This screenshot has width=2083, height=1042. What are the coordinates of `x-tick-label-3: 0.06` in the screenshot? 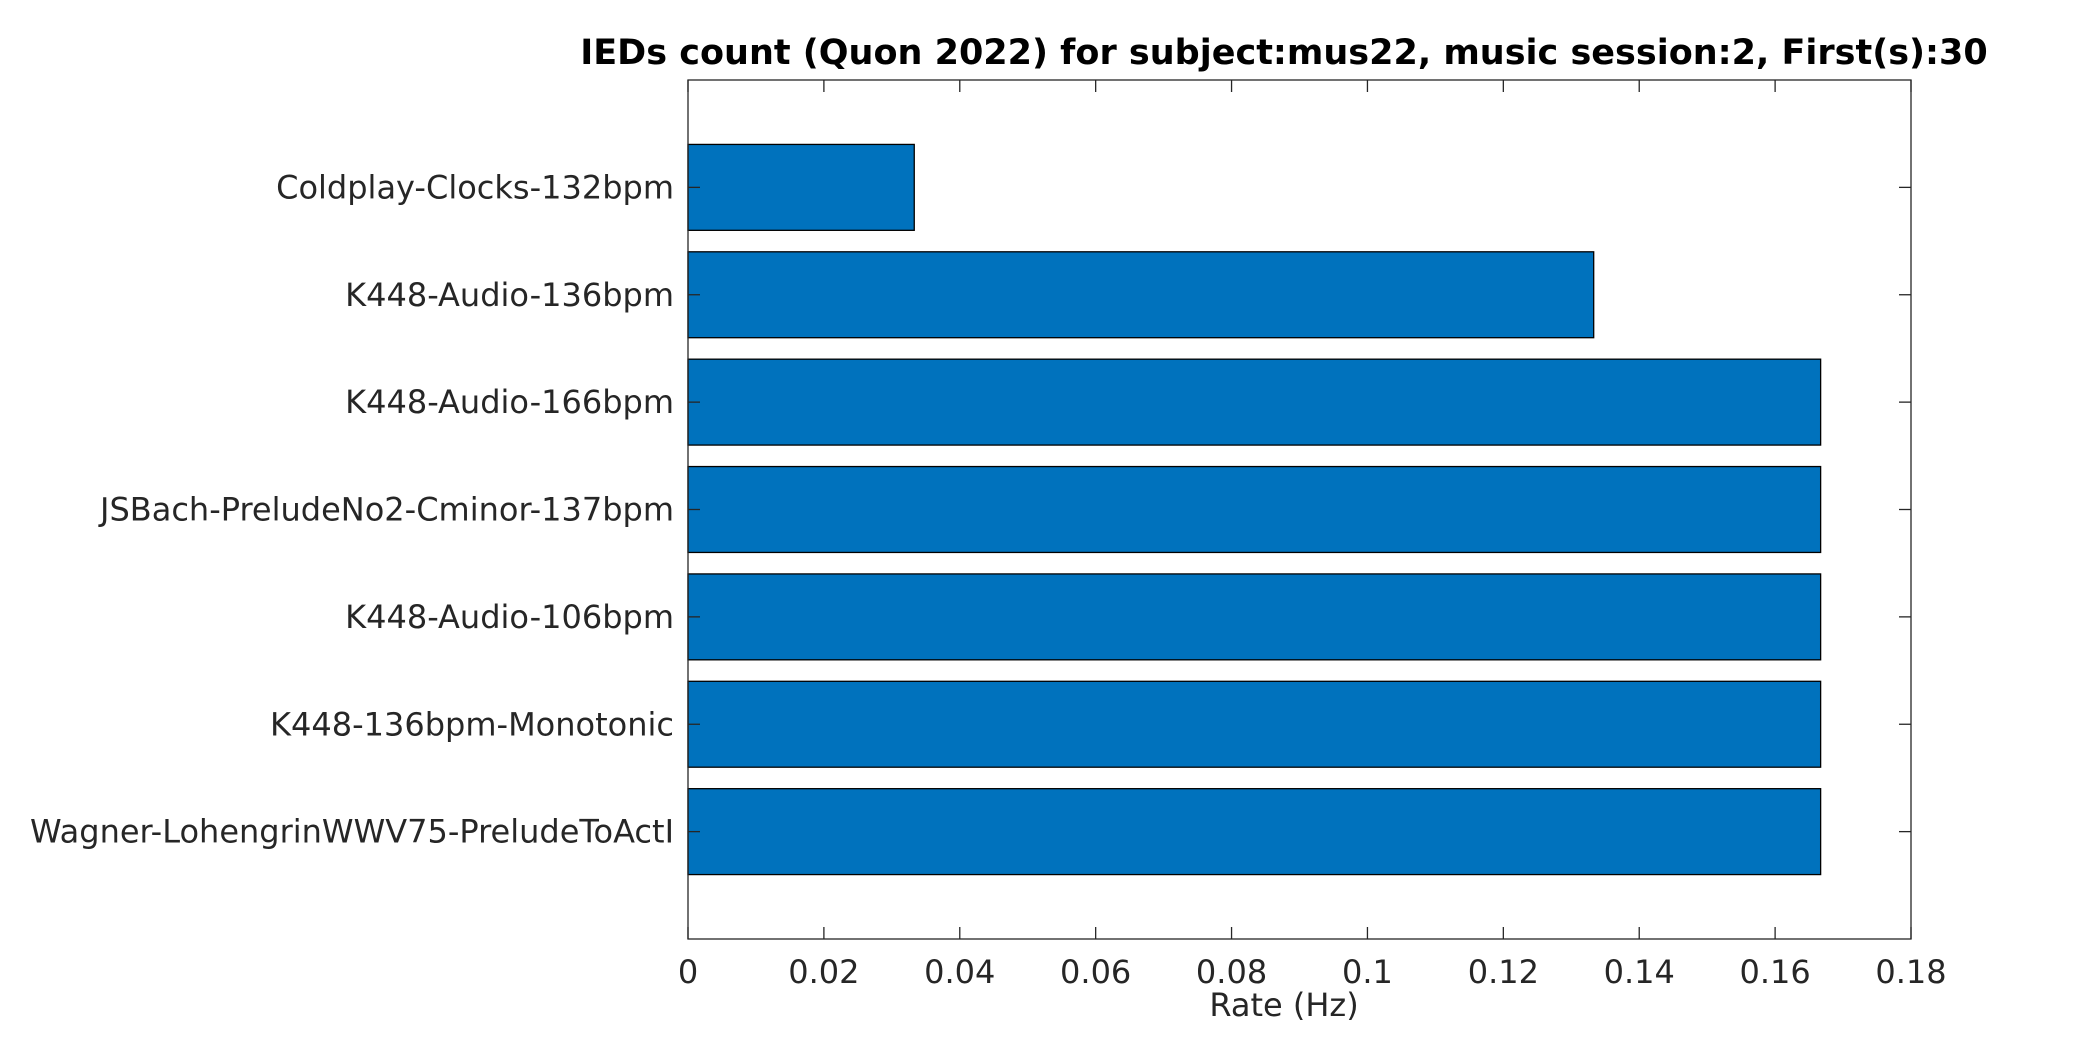 It's located at (1095, 972).